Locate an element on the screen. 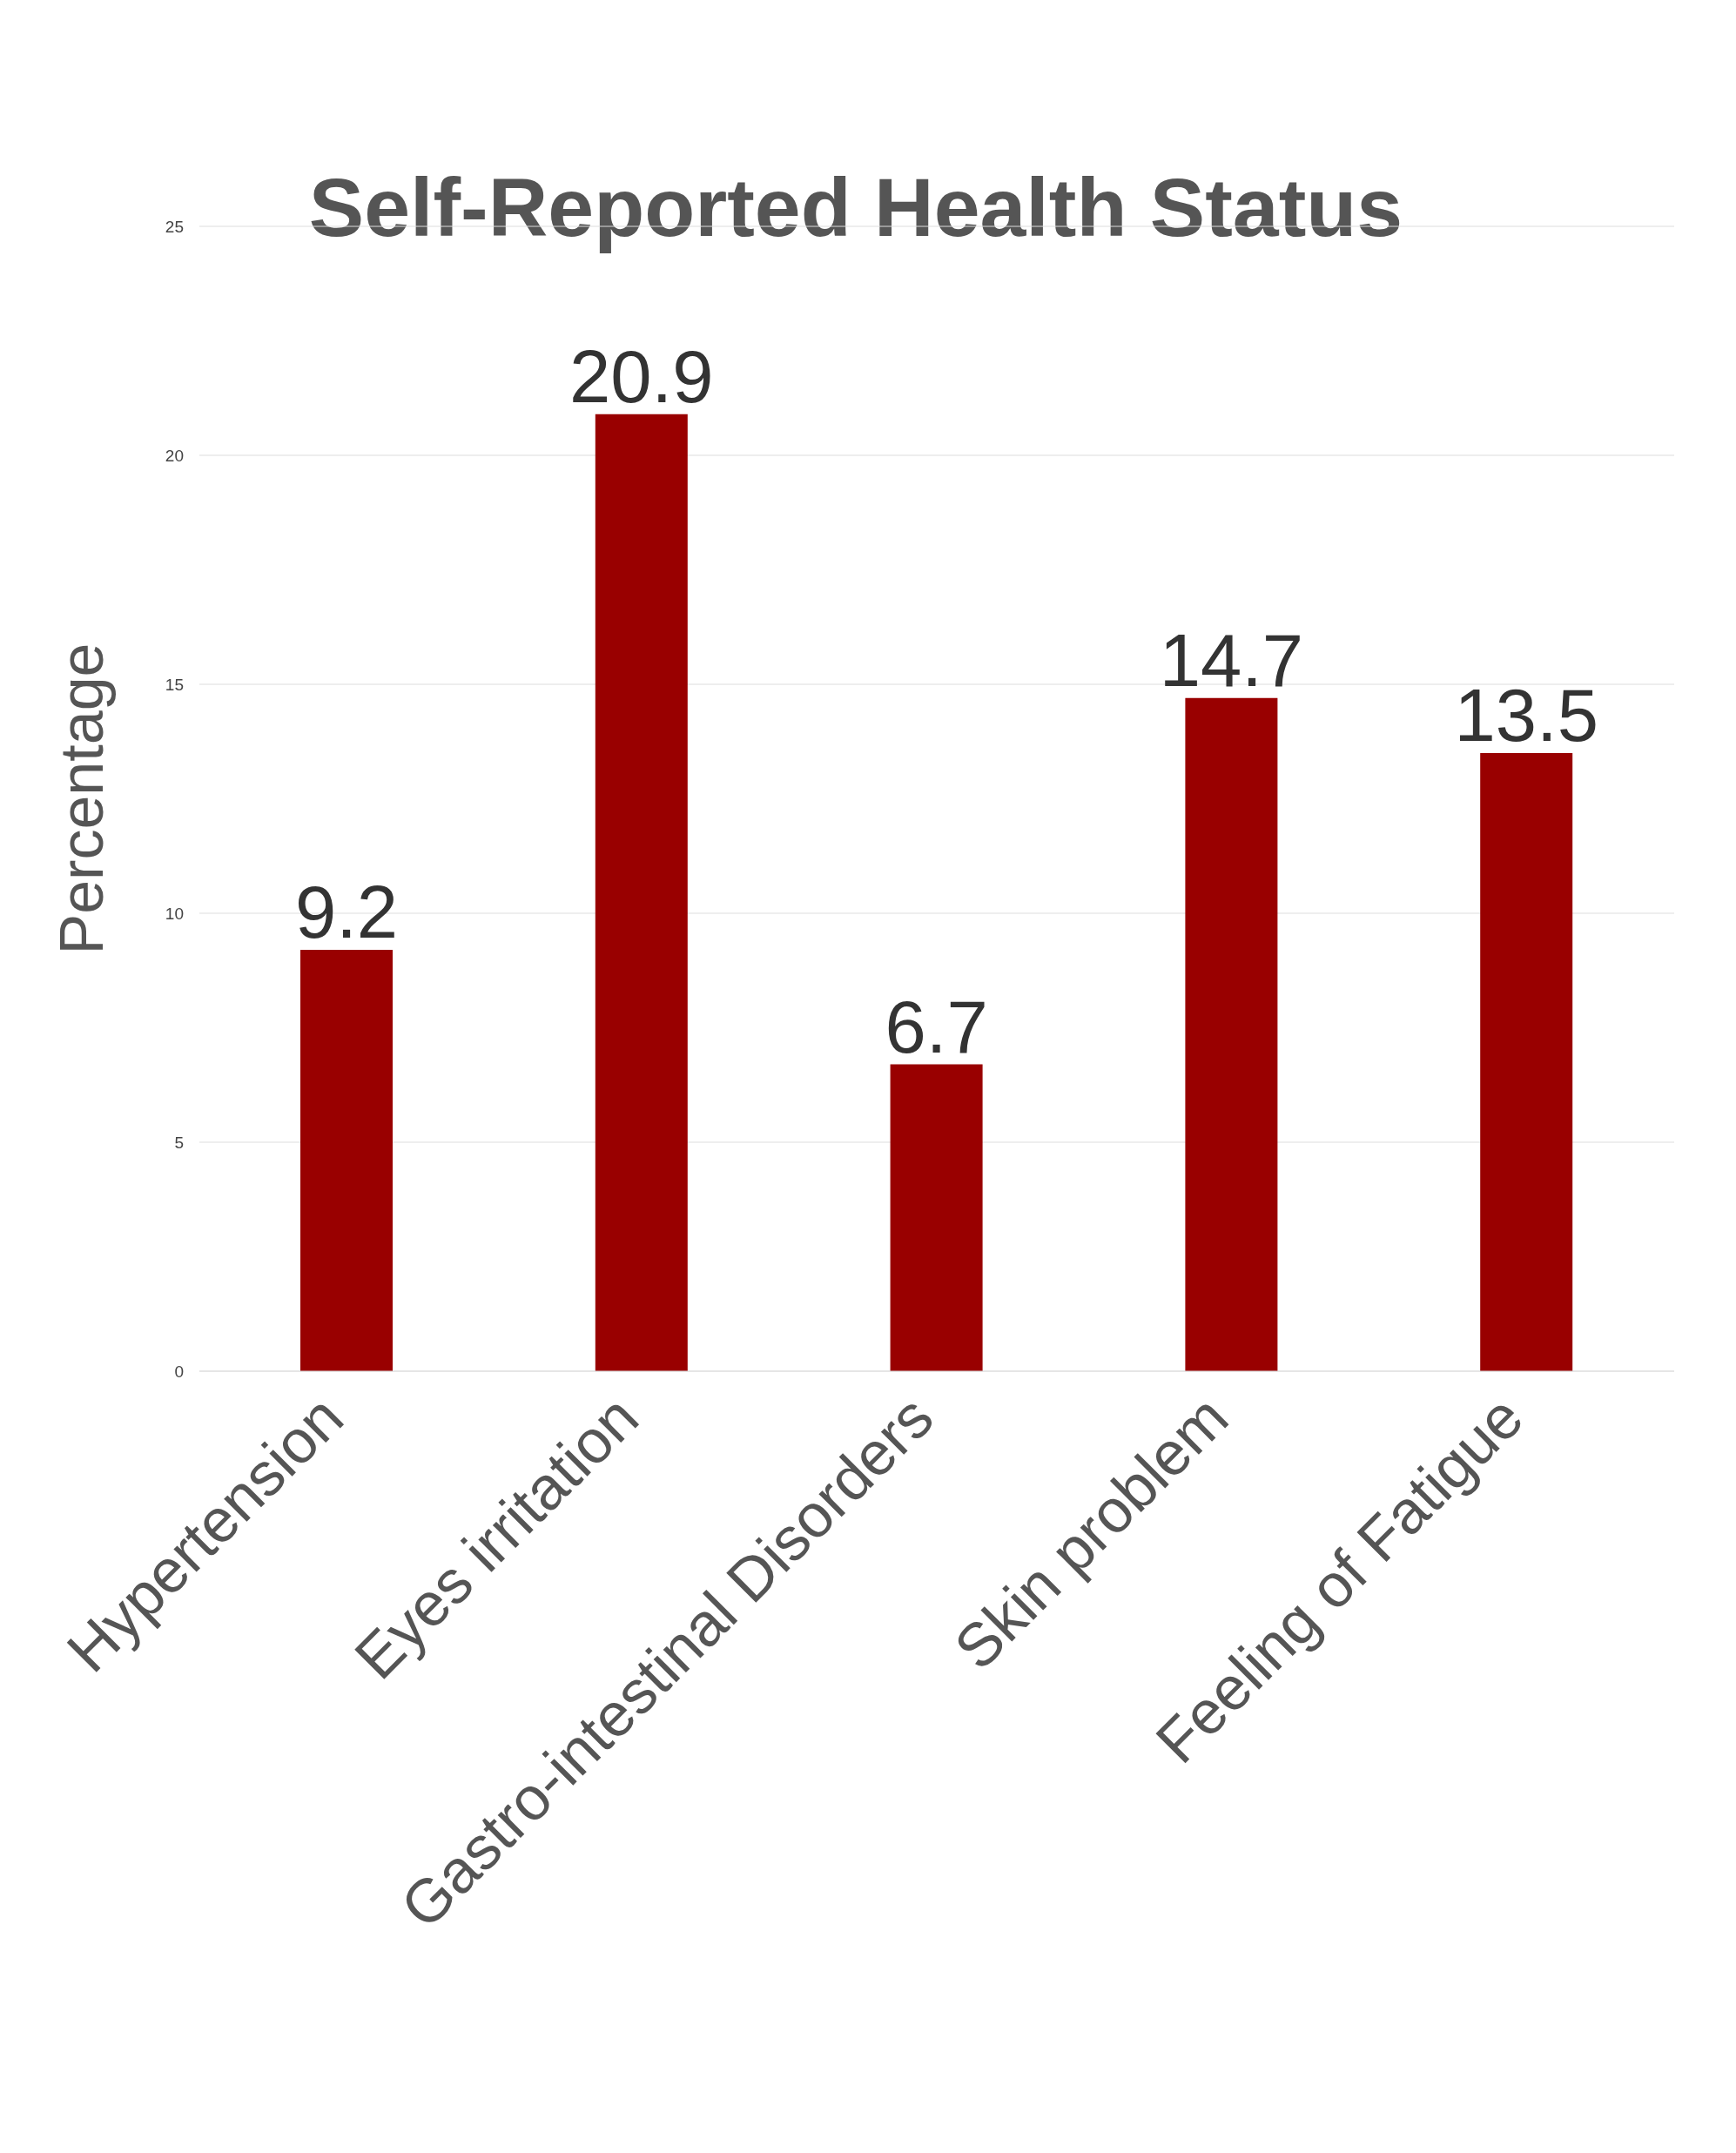 The image size is (1736, 2153). y-tick-label: 5 is located at coordinates (179, 1142).